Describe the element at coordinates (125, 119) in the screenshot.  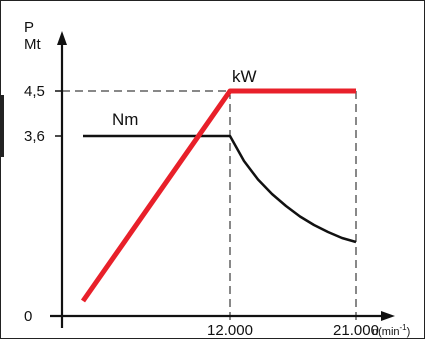
I see `series-label-nm: Nm` at that location.